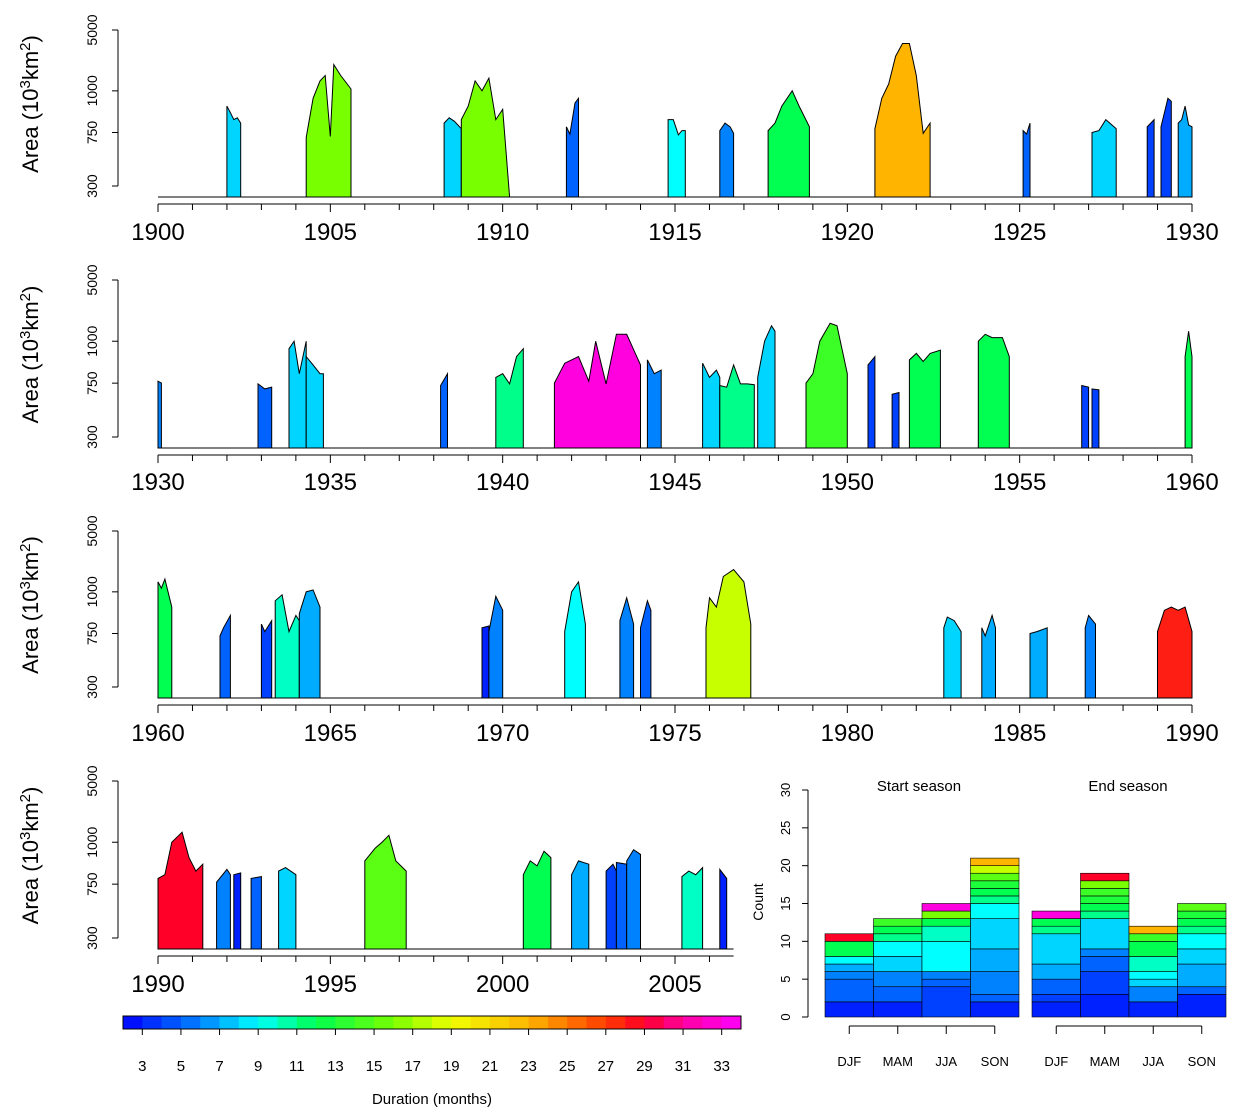 Image resolution: width=1242 pixels, height=1114 pixels. Describe the element at coordinates (502, 232) in the screenshot. I see `x-tick-label: 1910` at that location.